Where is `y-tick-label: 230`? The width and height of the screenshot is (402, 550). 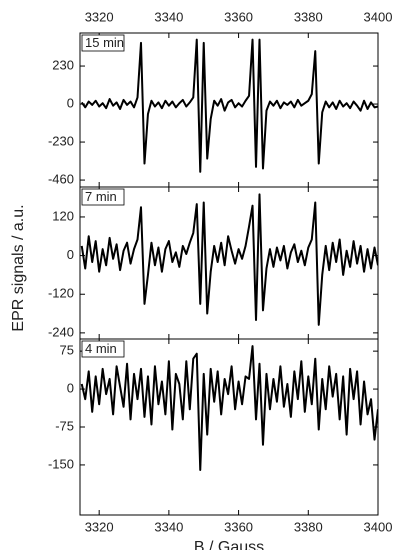 y-tick-label: 230 is located at coordinates (63, 64).